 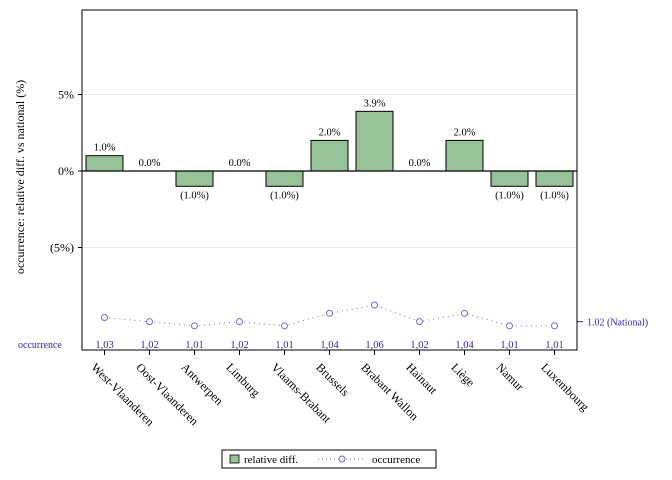 I want to click on y-tick-label: (5%), so click(x=62, y=248).